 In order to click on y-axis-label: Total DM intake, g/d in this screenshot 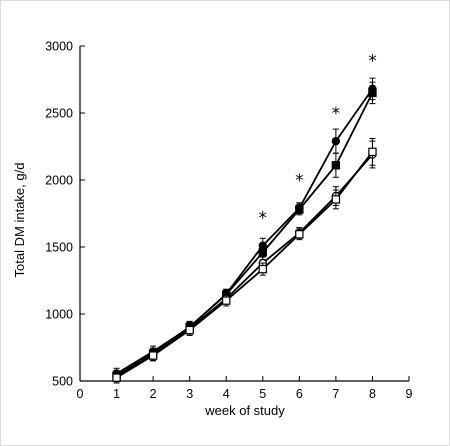, I will do `click(19, 220)`.